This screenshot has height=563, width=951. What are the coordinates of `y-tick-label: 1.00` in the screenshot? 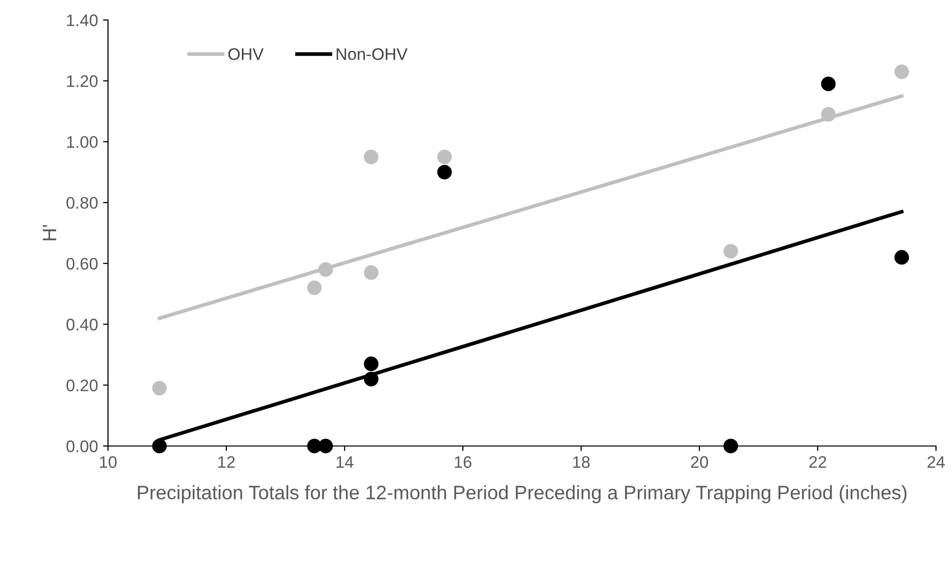 It's located at (82, 142).